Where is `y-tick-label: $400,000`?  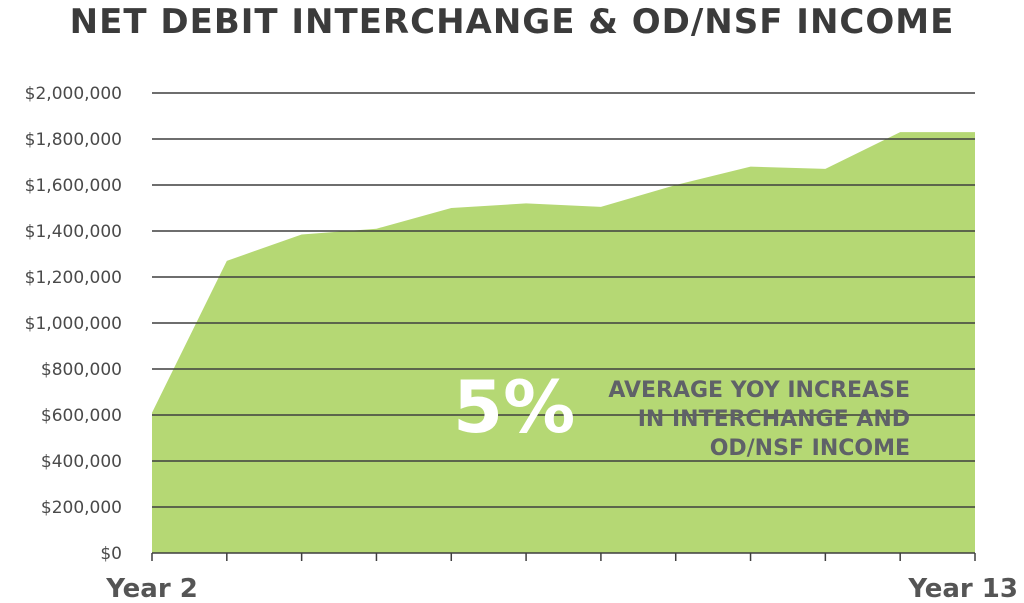
y-tick-label: $400,000 is located at coordinates (81, 462).